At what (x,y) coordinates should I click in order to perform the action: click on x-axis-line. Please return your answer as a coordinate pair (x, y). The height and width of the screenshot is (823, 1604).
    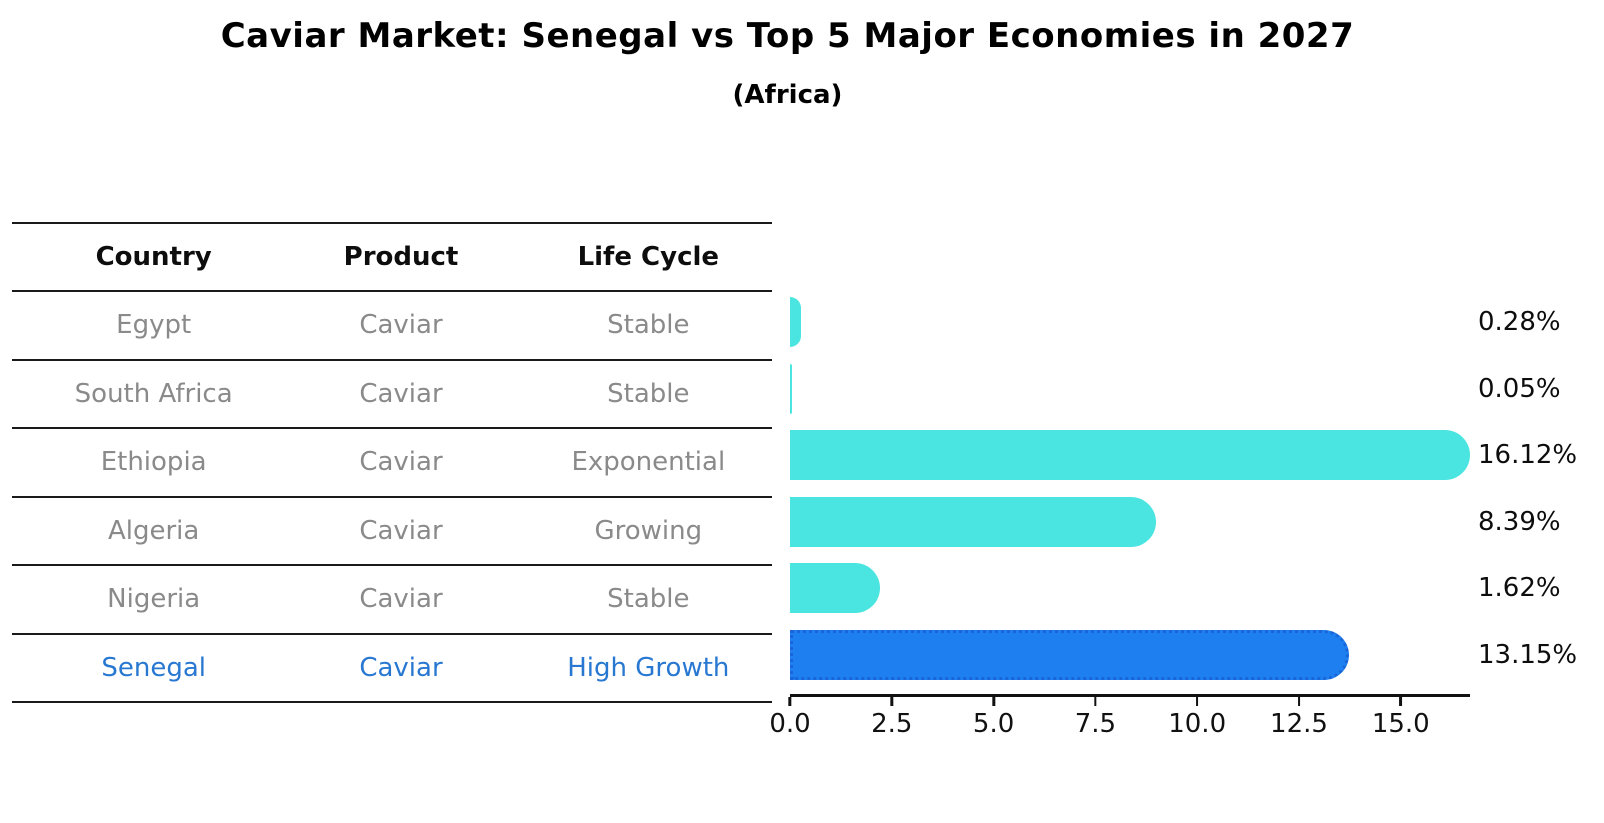
    Looking at the image, I should click on (1130, 695).